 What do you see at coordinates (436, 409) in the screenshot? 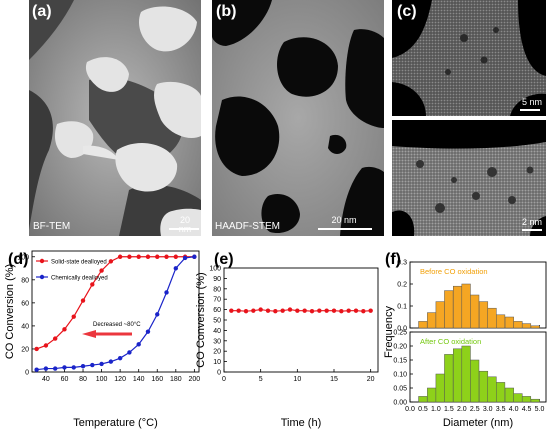
I see `x-tick-label: 1.0` at bounding box center [436, 409].